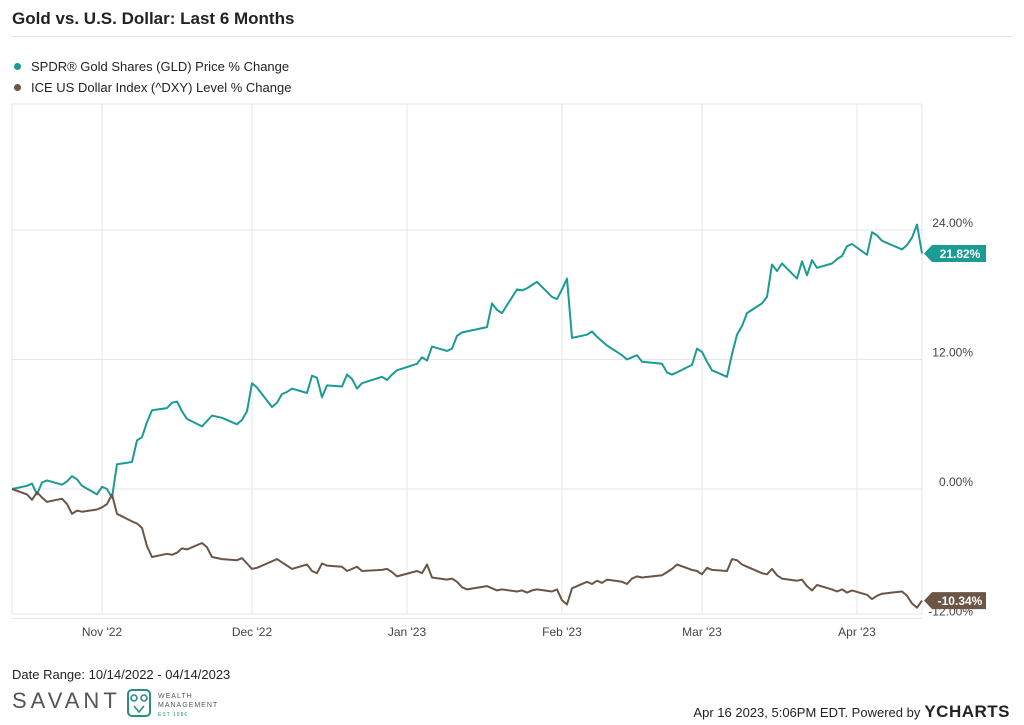 The width and height of the screenshot is (1024, 725). Describe the element at coordinates (952, 353) in the screenshot. I see `y-tick-label: 12.00%` at that location.